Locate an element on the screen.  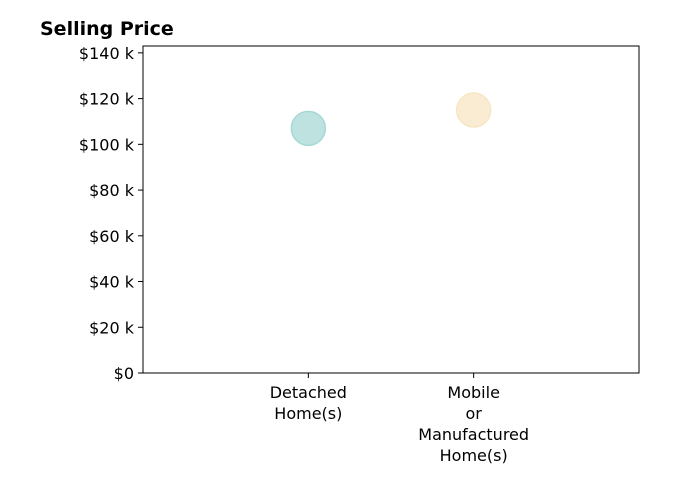
y-axis: $0 $20 k $40 k $60 k $80 k $100 k $120 k $140 k is located at coordinates (111, 213).